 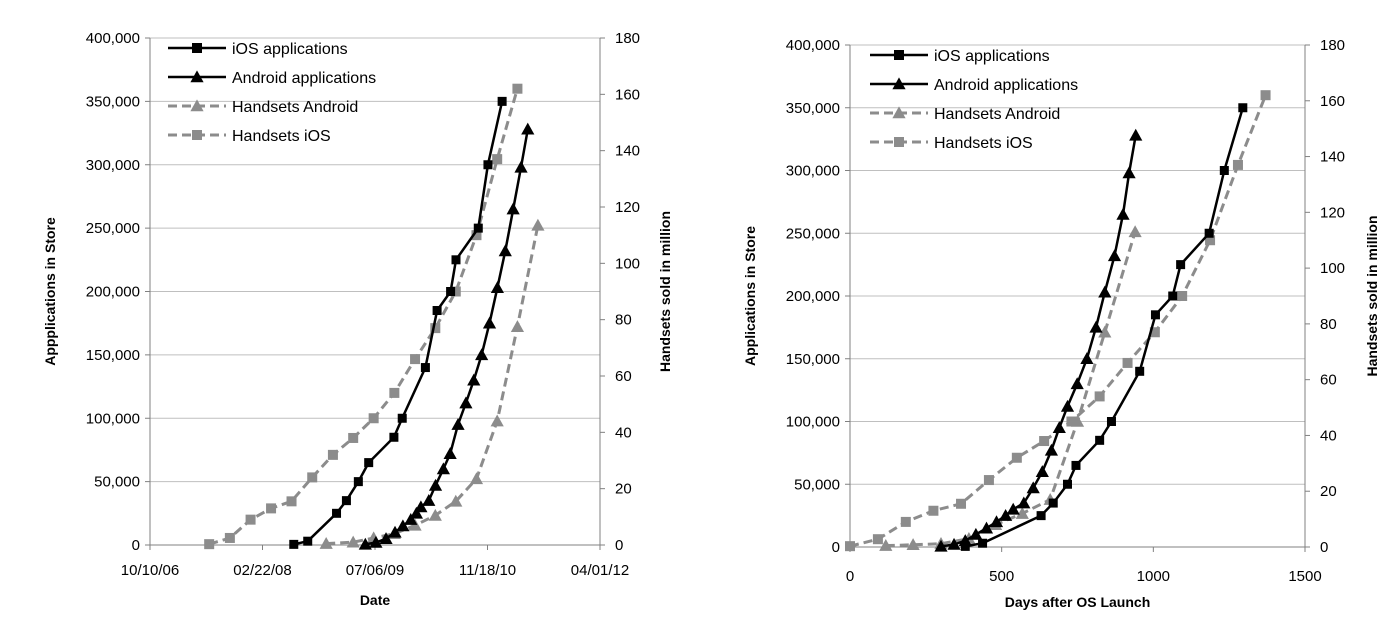 I want to click on legend-label: Handsets iOS, so click(x=281, y=136).